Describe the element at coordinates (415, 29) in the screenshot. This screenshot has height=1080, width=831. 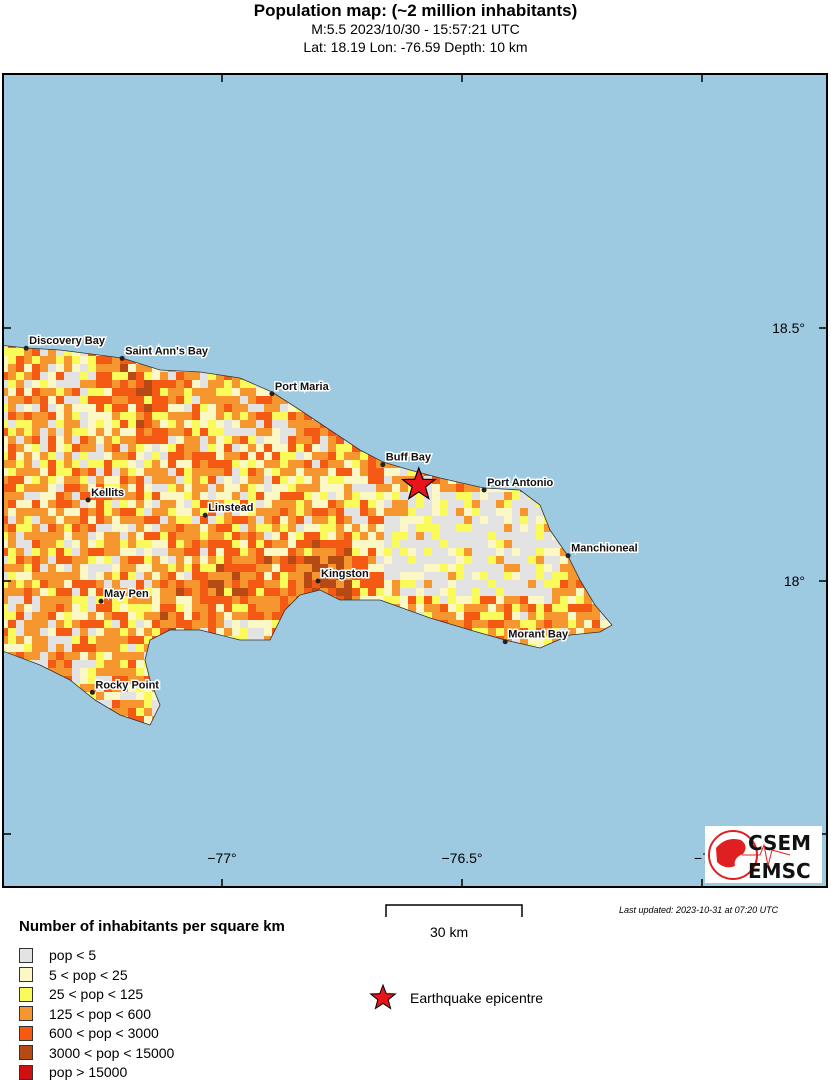
I see `event-info: M:5.5 2023/10/30 - 15:57:21 UTC` at that location.